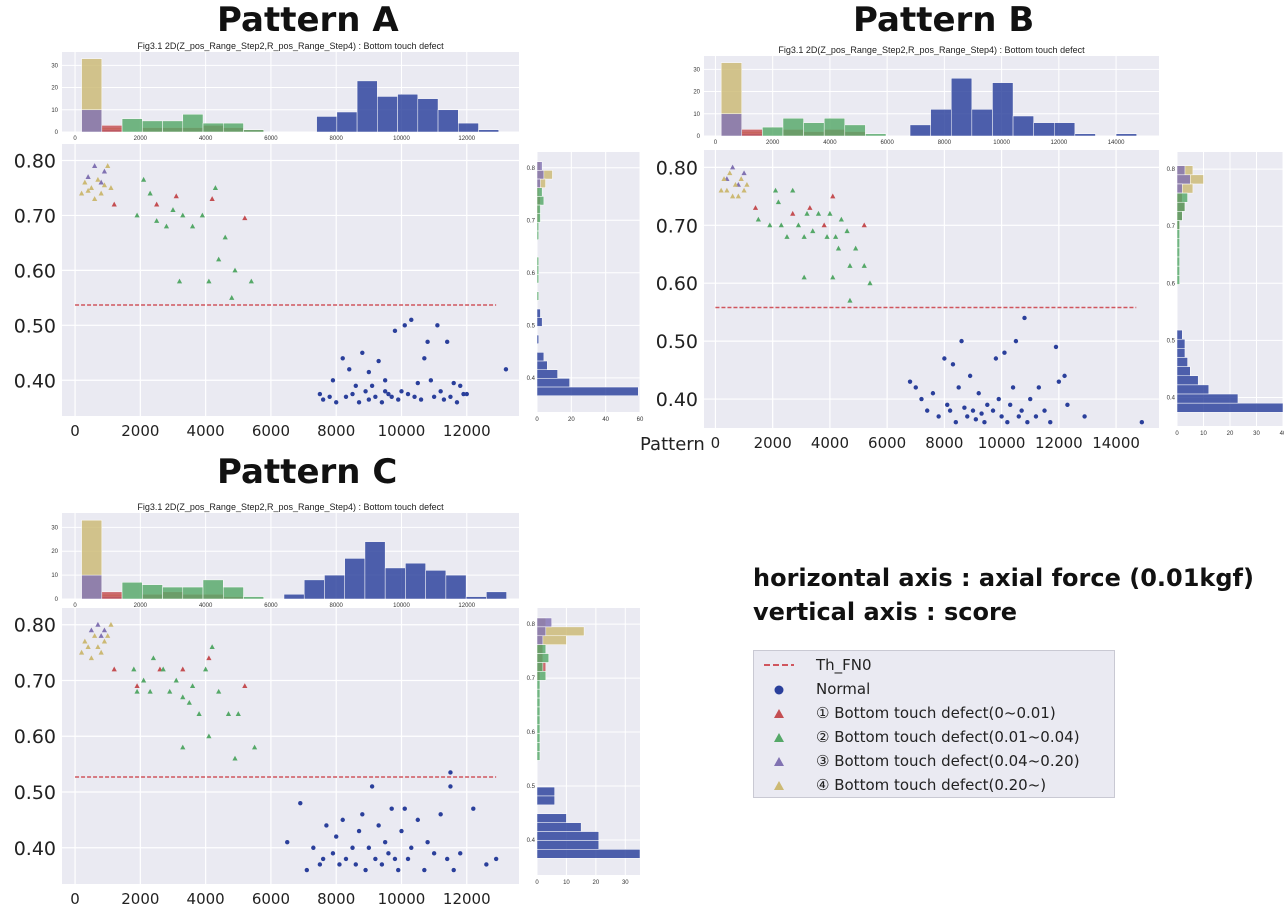 The height and width of the screenshot is (906, 1284). I want to click on side-hist-y-tick-label: 0.6, so click(1171, 284).